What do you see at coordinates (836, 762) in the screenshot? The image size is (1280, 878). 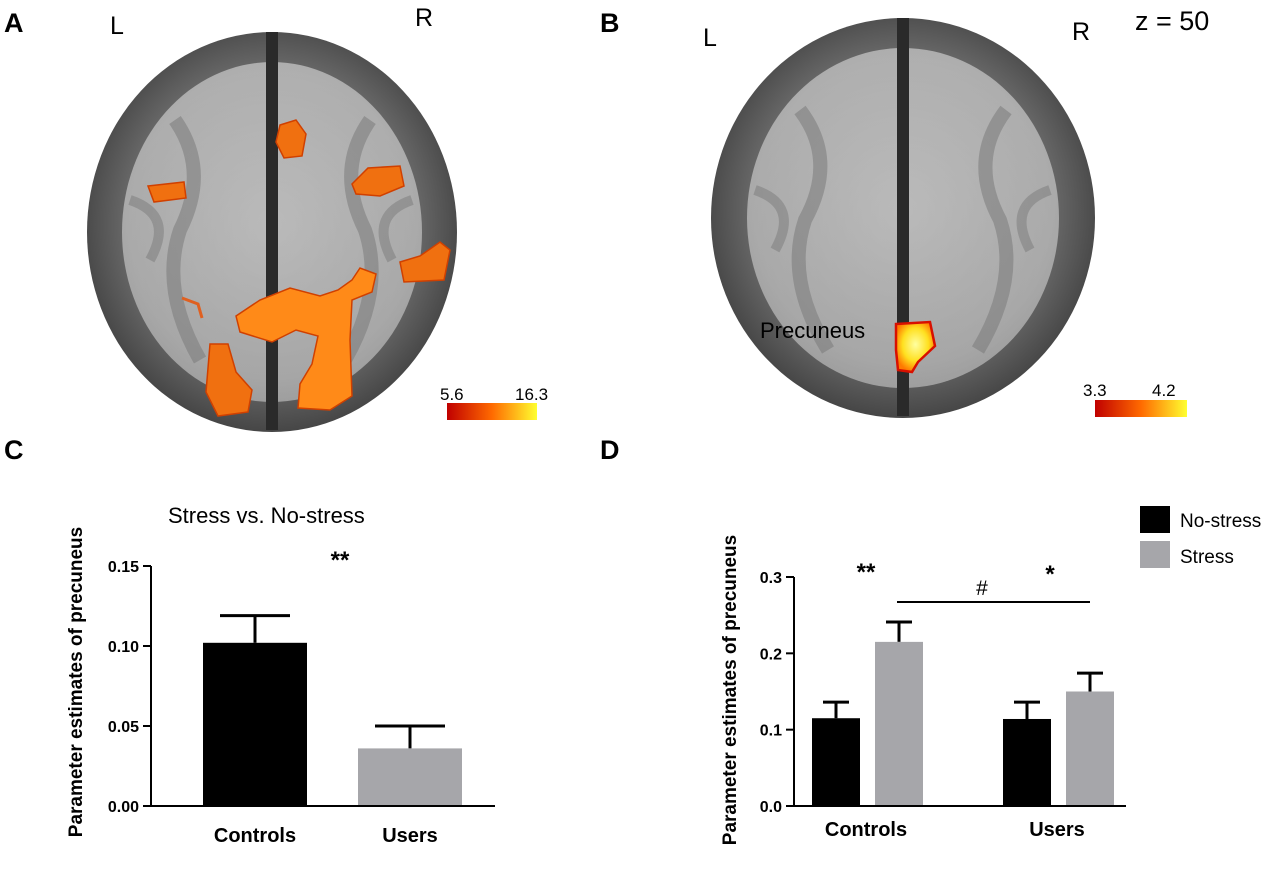 I see `chart-d-bar-controls-no-stress` at bounding box center [836, 762].